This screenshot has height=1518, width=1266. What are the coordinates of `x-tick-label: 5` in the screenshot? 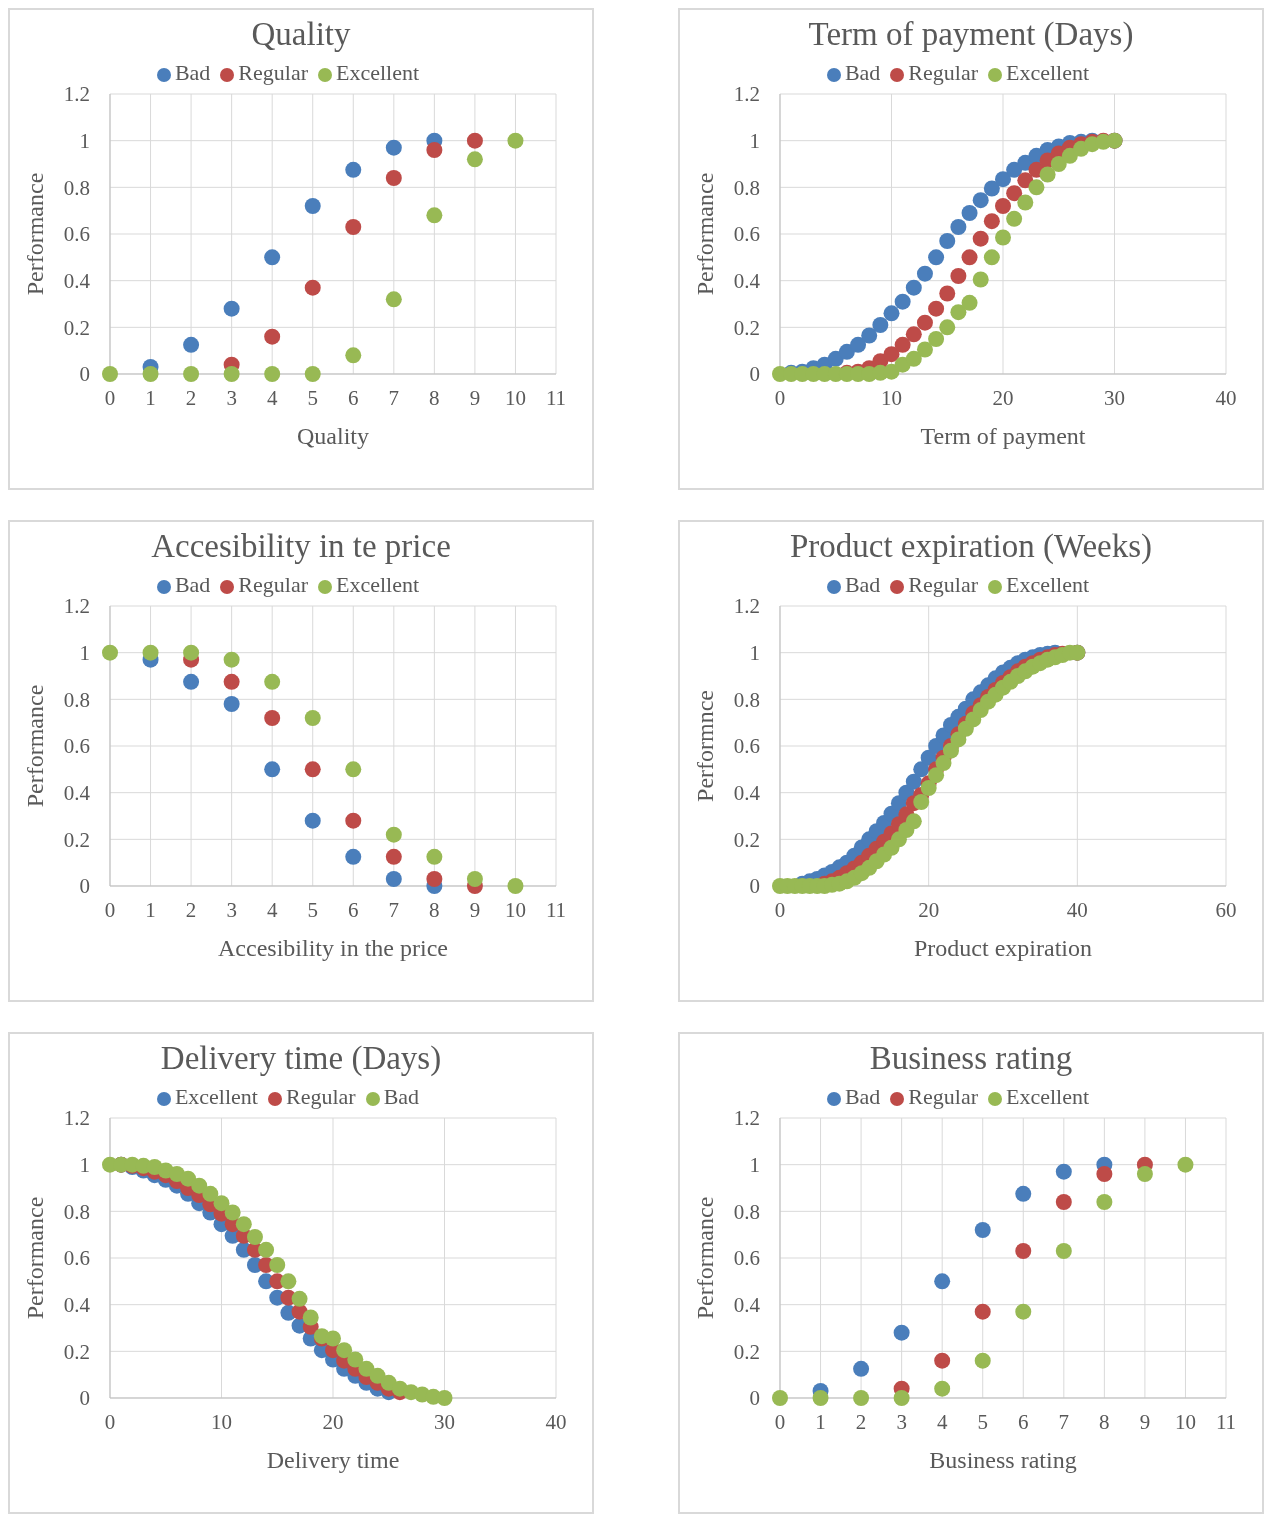 It's located at (312, 397).